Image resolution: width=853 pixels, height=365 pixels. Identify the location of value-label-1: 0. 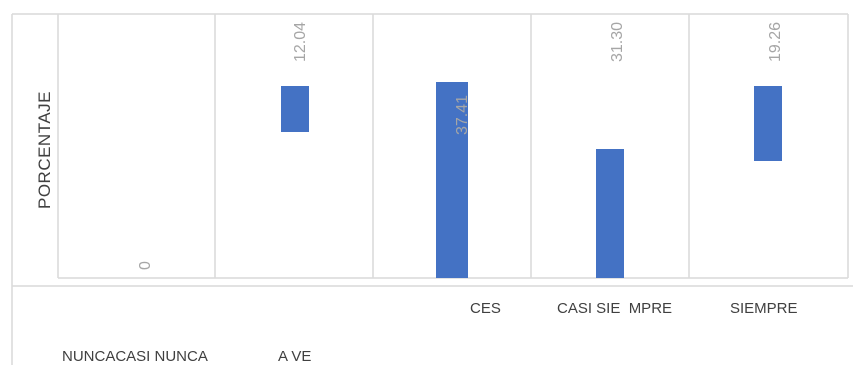
(145, 265).